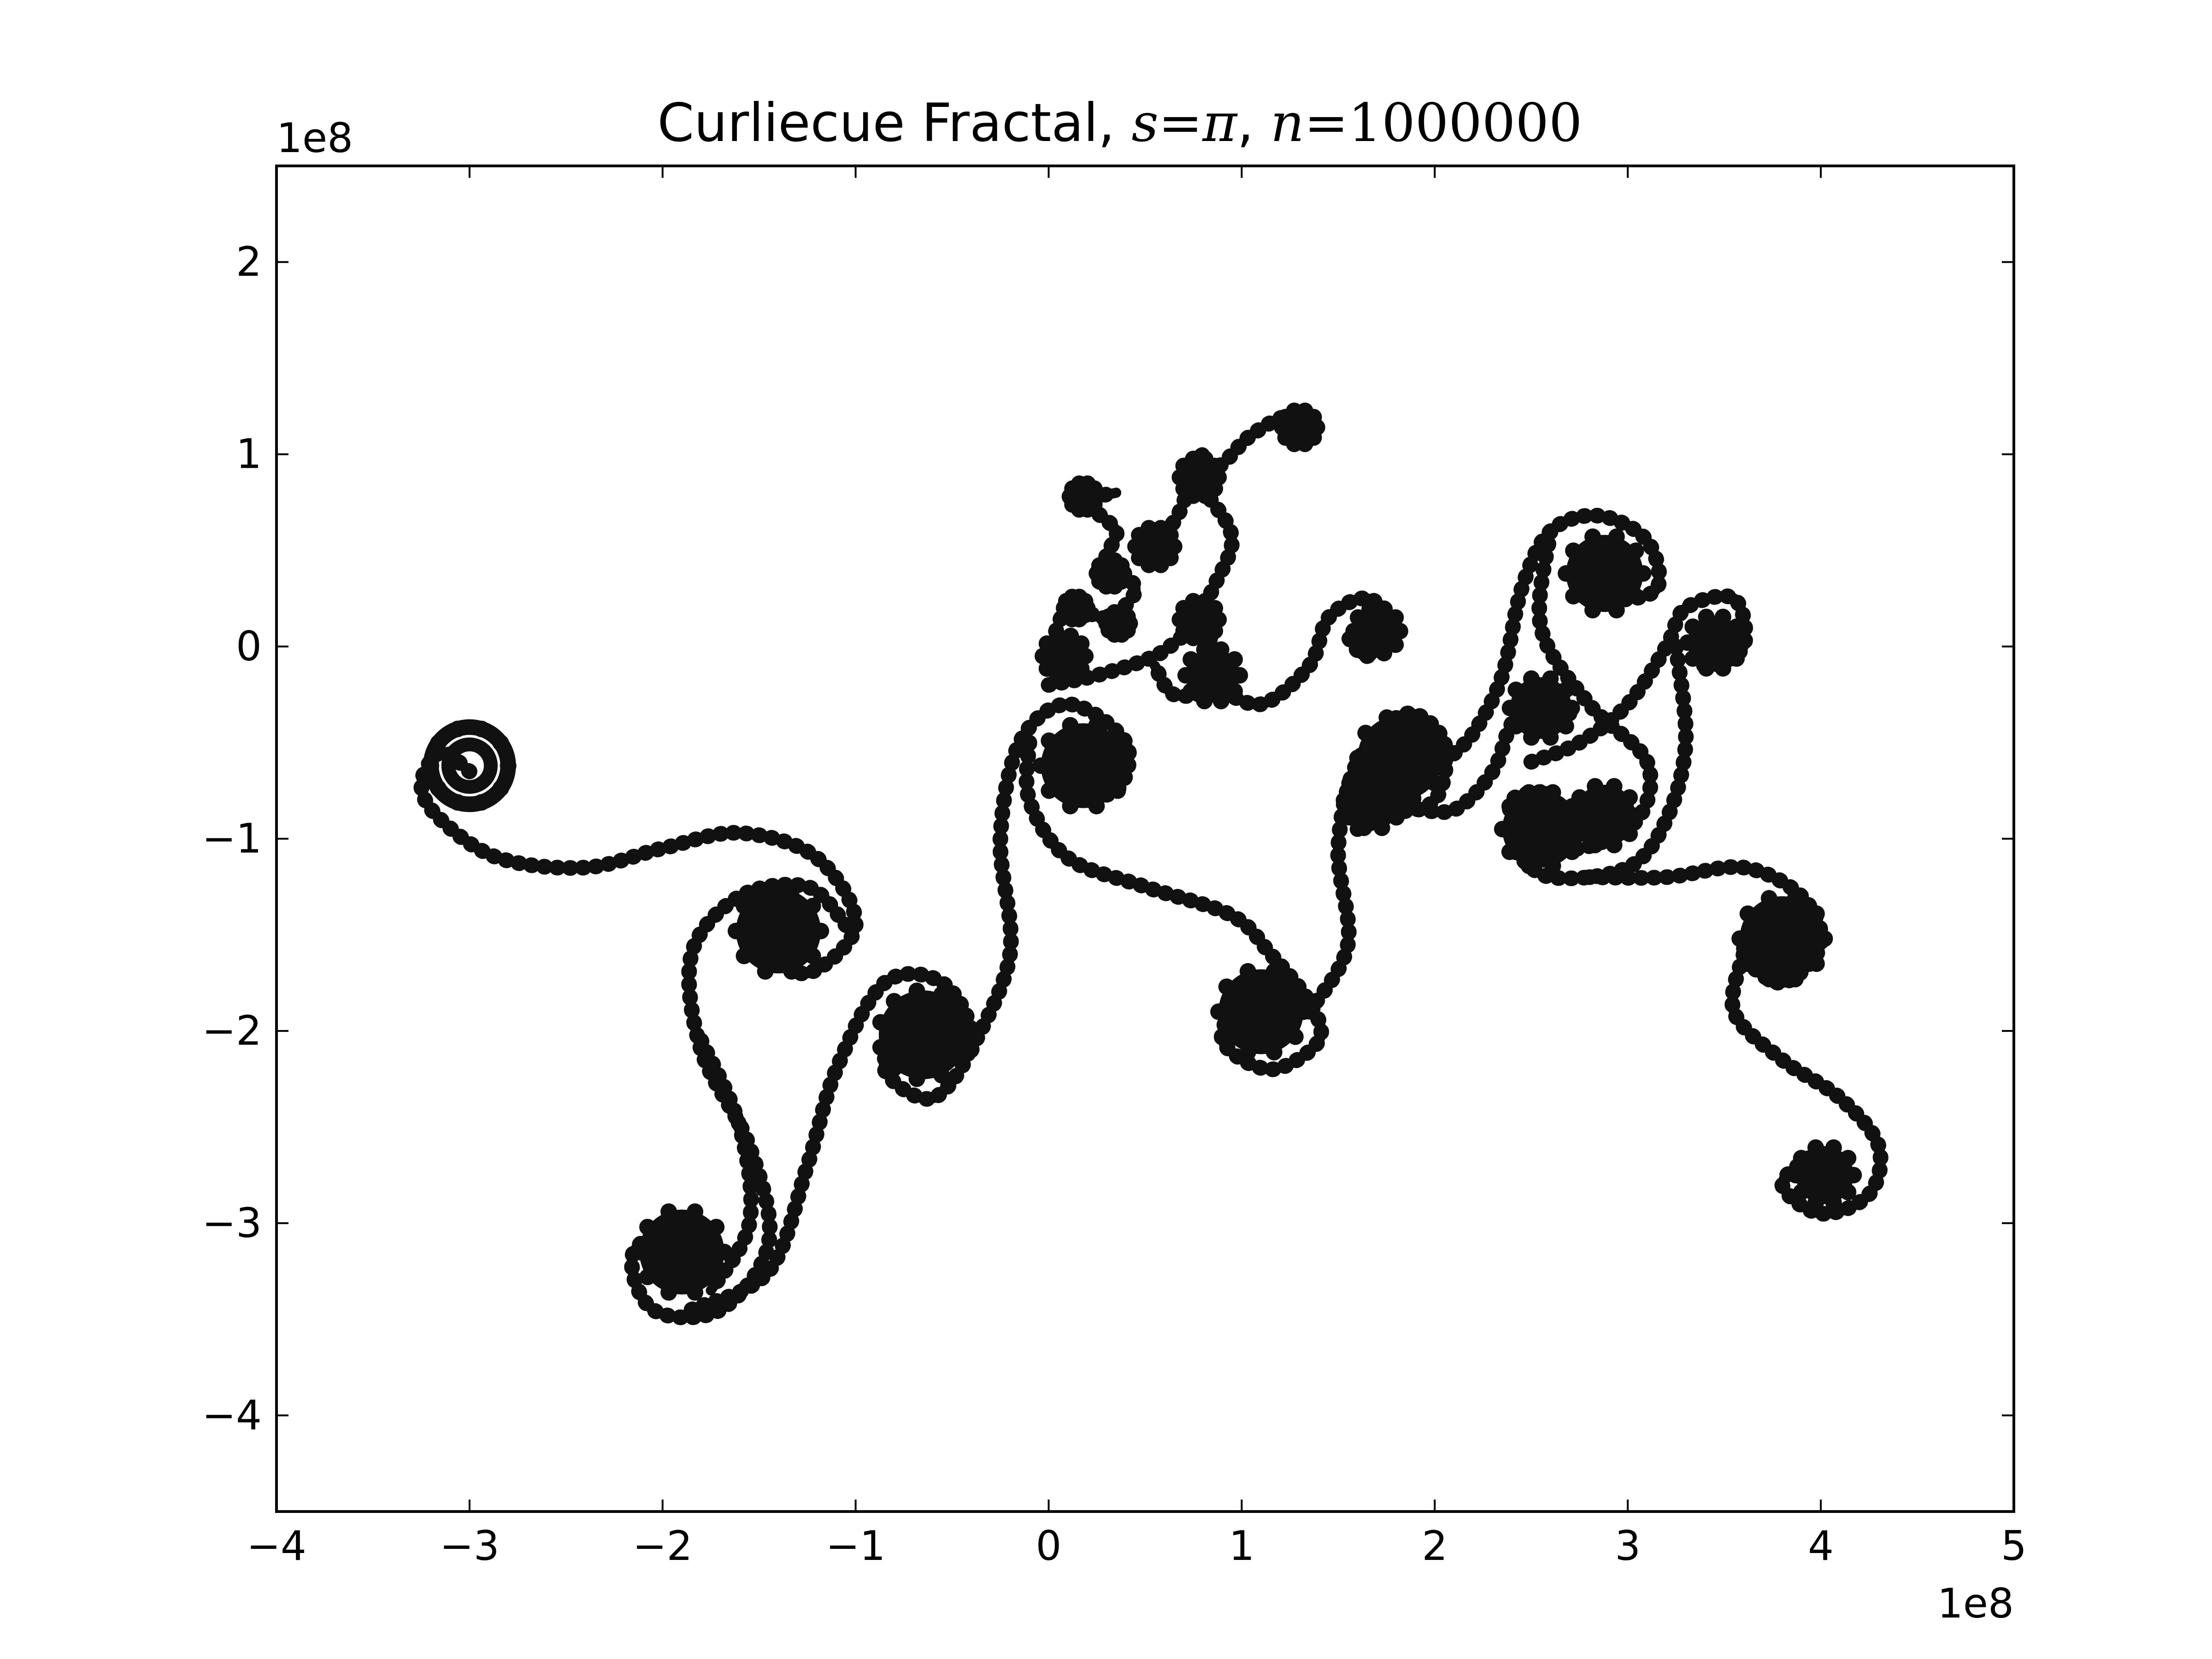  Describe the element at coordinates (1975, 1603) in the screenshot. I see `x-offset-label: 1e8` at that location.